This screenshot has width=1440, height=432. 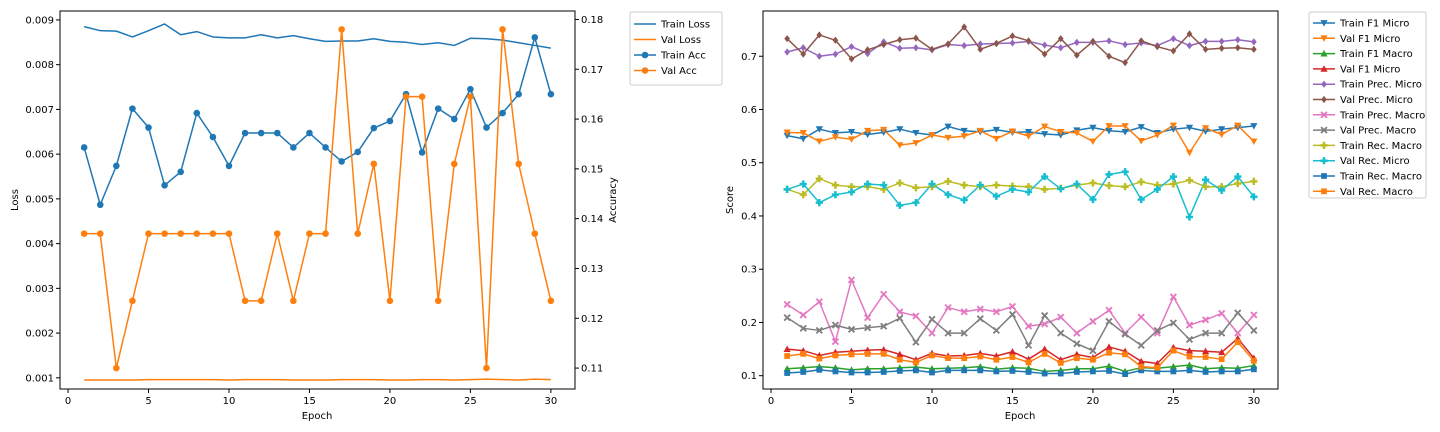 I want to click on y2-tick-label: 0.11, so click(x=592, y=369).